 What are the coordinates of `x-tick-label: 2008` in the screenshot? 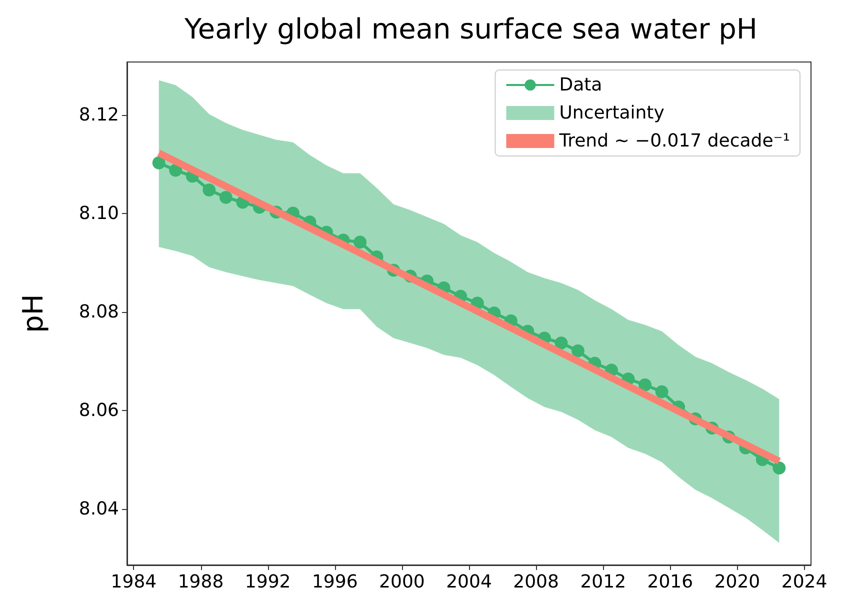 It's located at (536, 582).